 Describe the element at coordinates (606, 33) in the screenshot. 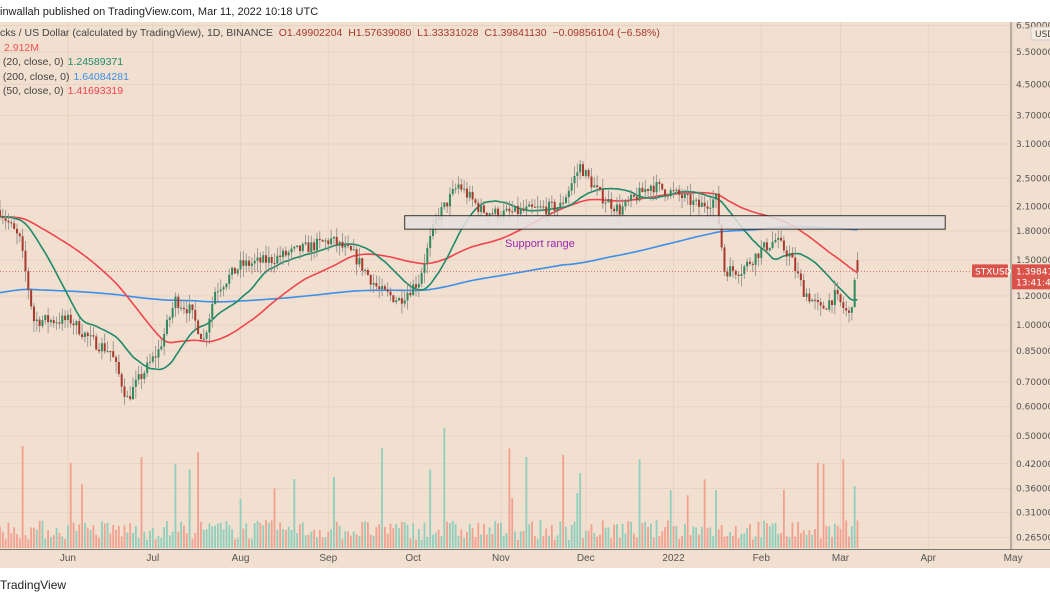

I see `legend-change: −0.09856104 (−6.58%)` at that location.